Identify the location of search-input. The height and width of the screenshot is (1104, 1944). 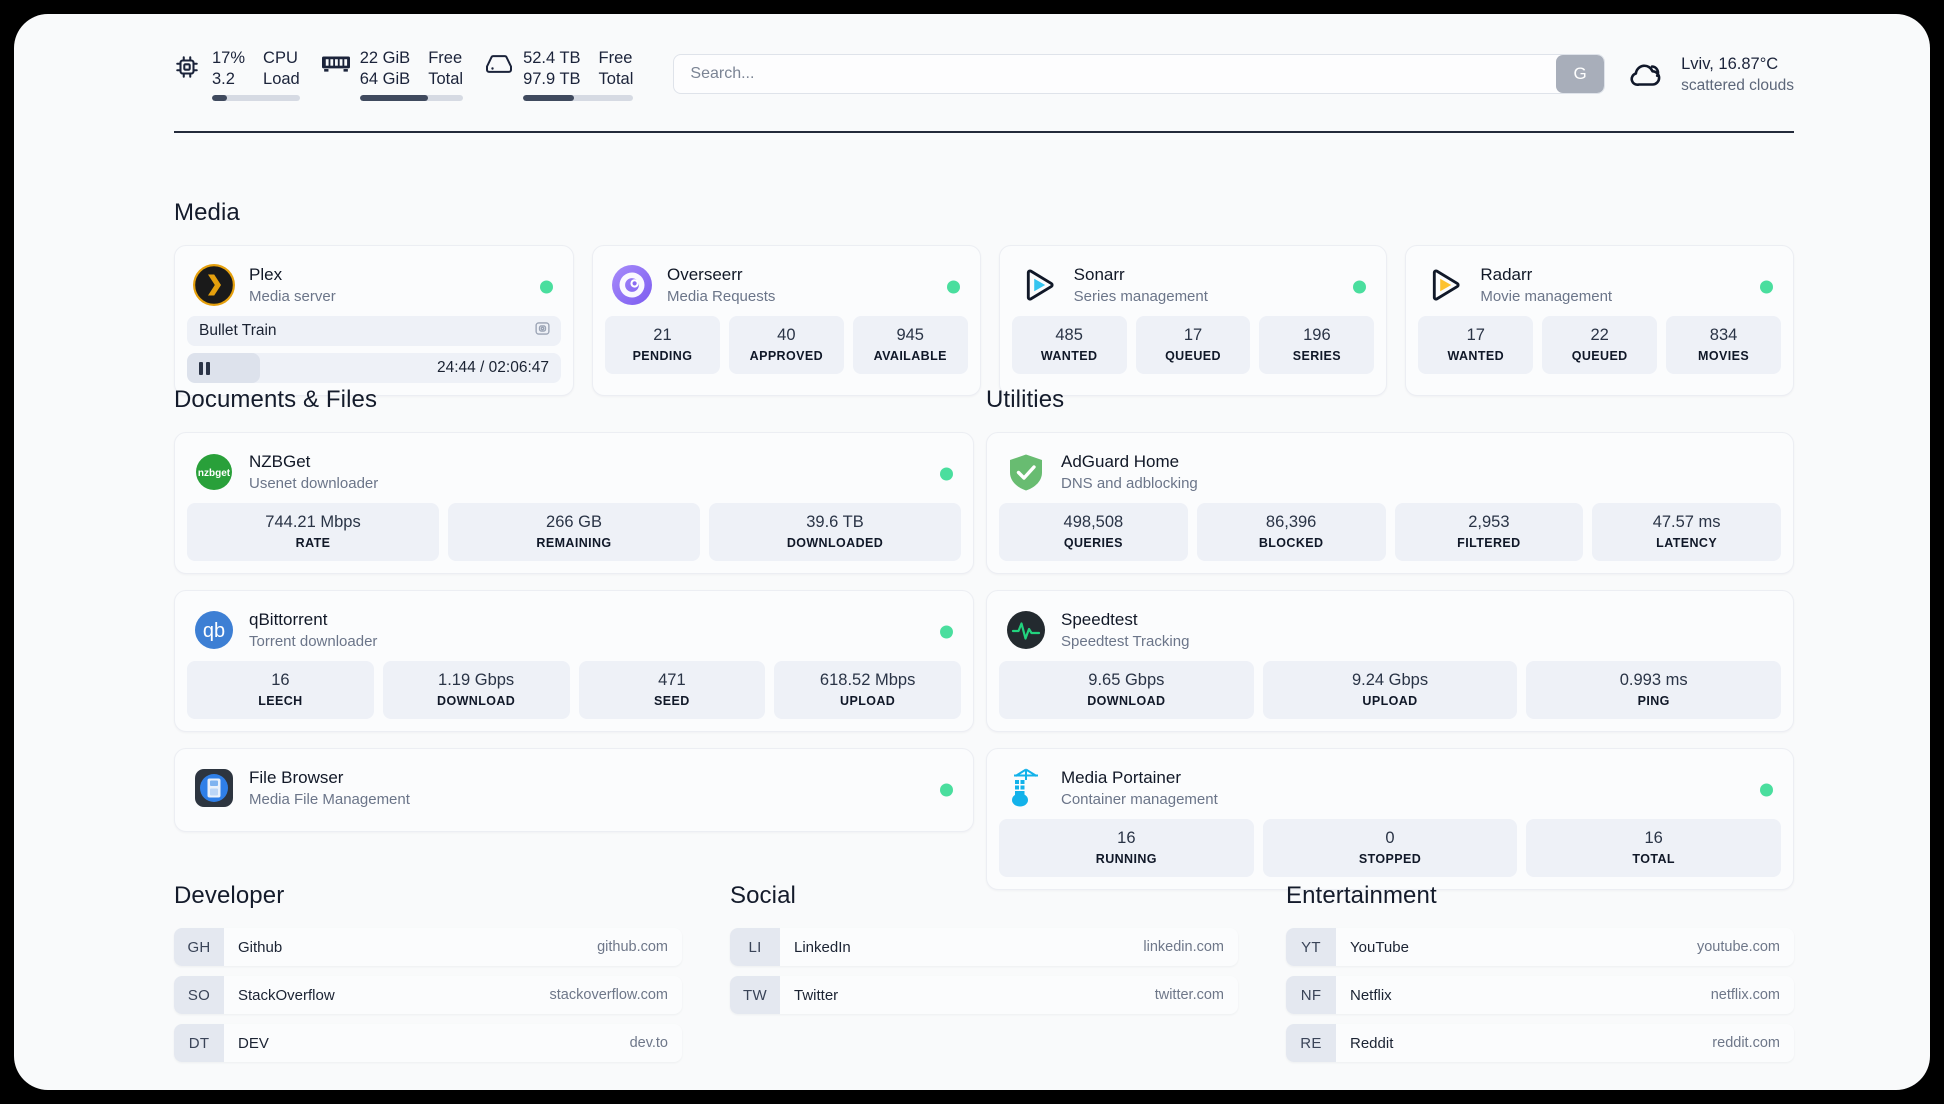
(1115, 74).